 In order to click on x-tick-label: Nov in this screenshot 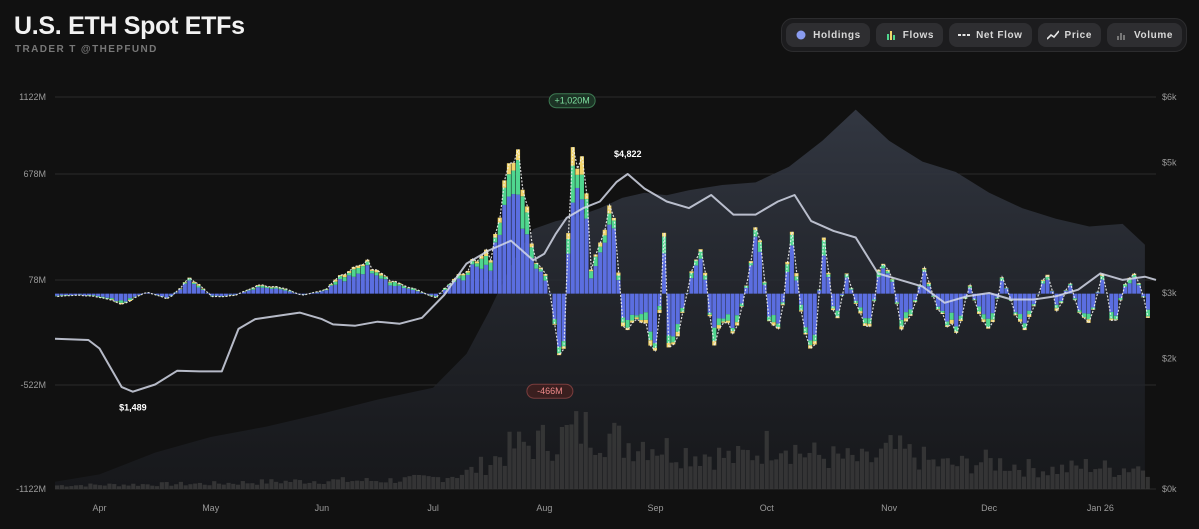, I will do `click(889, 508)`.